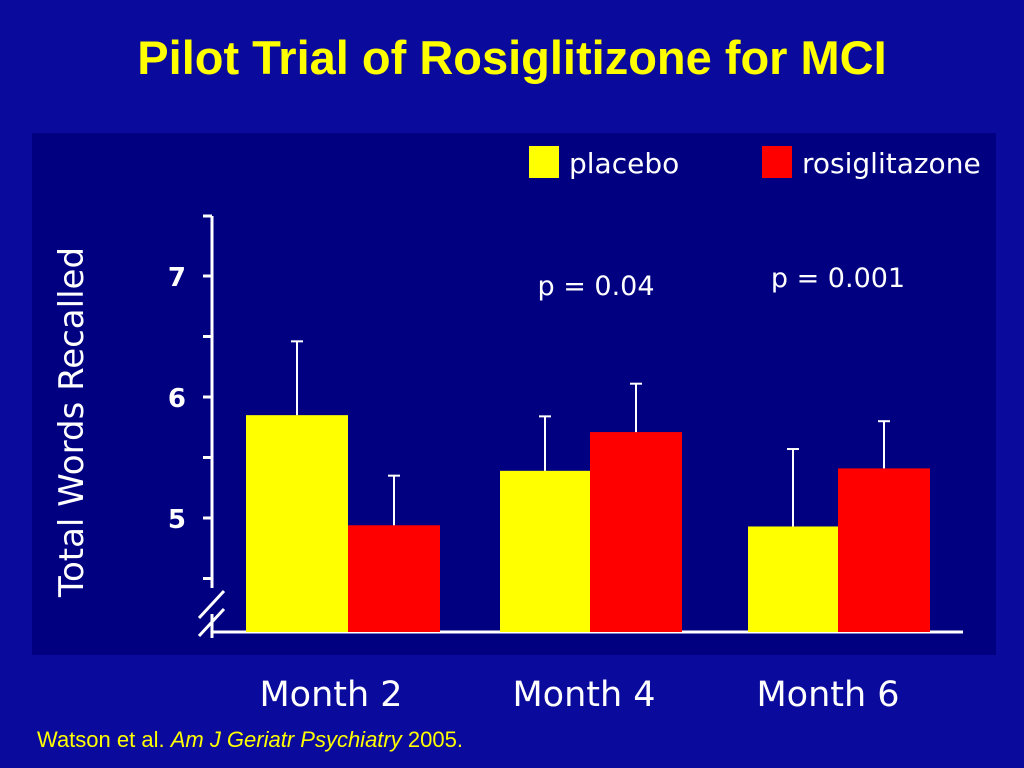  I want to click on legend-label-placebo: placebo, so click(624, 163).